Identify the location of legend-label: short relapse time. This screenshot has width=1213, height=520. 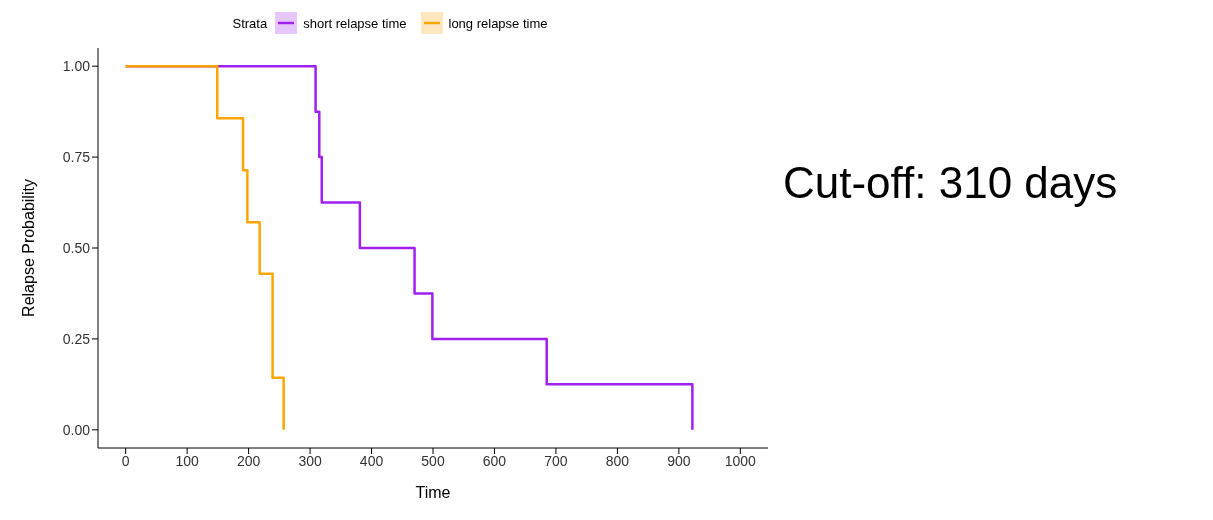
(355, 23).